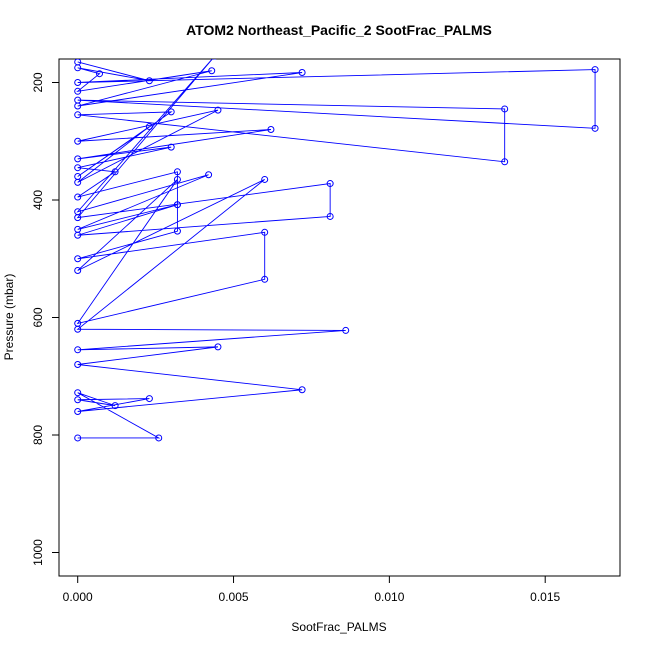 Image resolution: width=650 pixels, height=650 pixels. Describe the element at coordinates (38, 435) in the screenshot. I see `y-tick-label: 800` at that location.